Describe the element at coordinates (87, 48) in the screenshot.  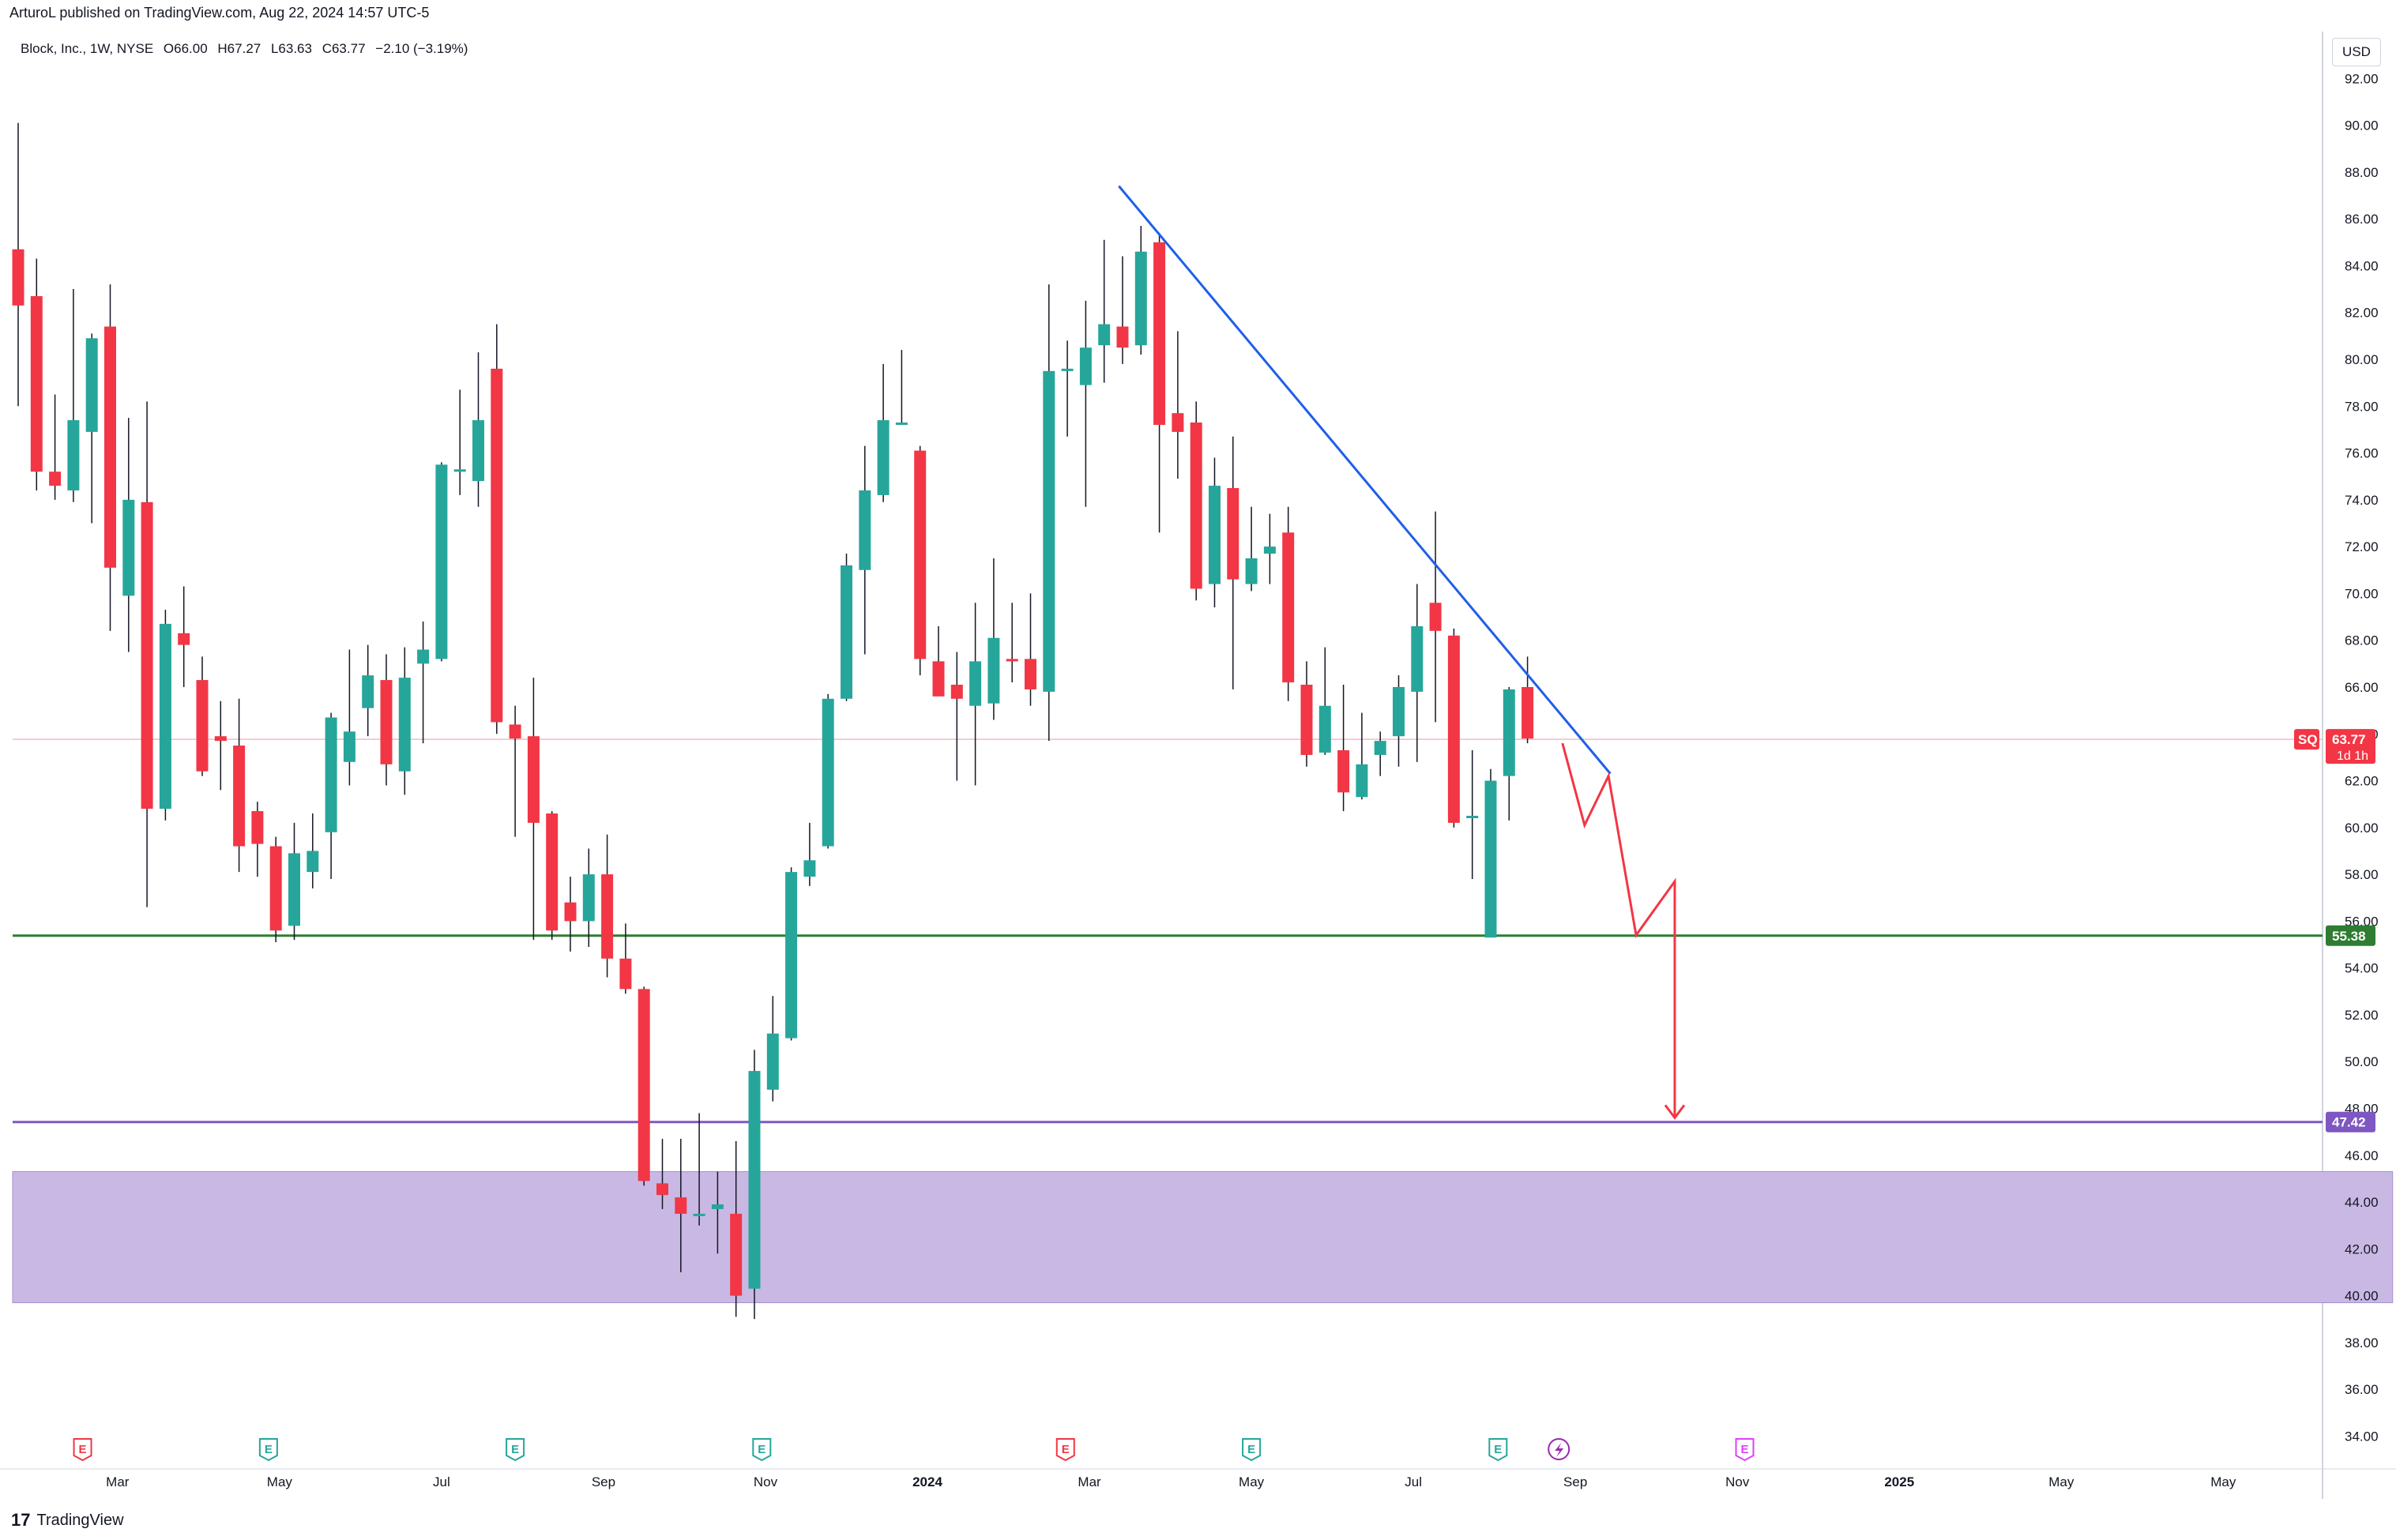
I see `legend-symbol: Block, Inc., 1W, NYSE` at that location.